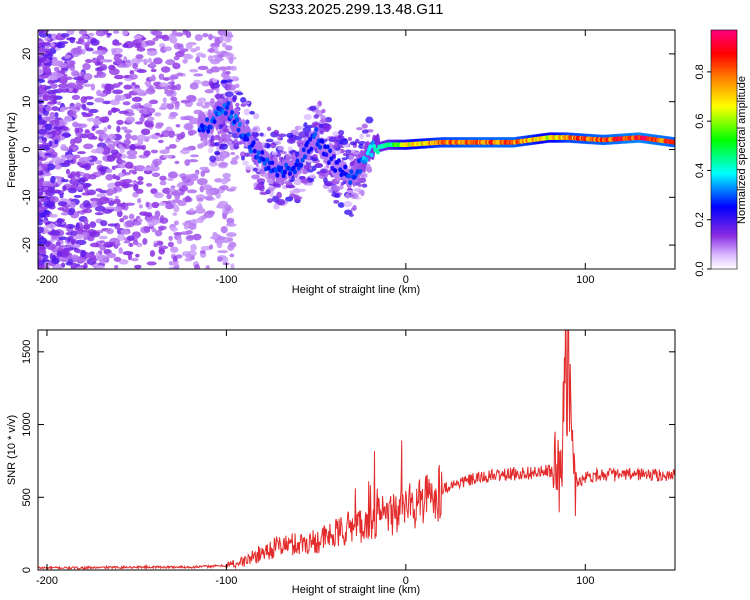 The image size is (750, 600). Describe the element at coordinates (406, 581) in the screenshot. I see `snr-x-tick-label: 0` at that location.